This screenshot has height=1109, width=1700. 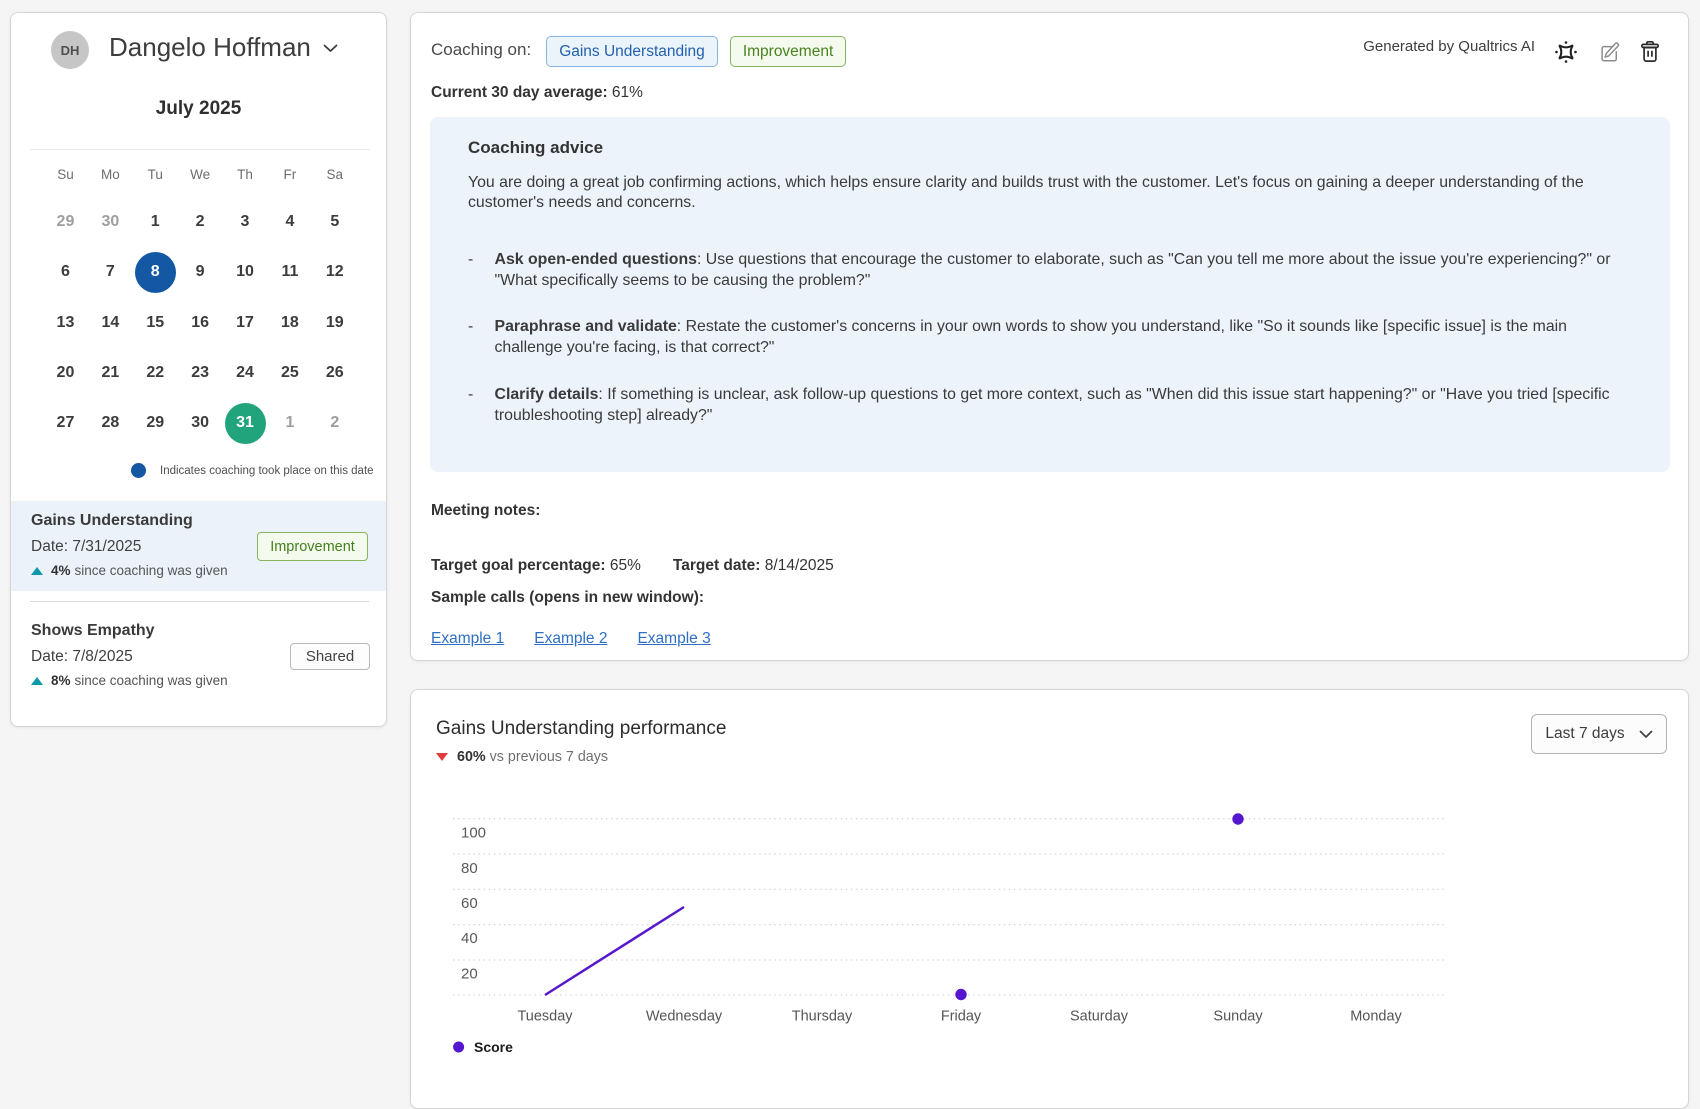 I want to click on svg-text: Thursday, so click(x=822, y=1017).